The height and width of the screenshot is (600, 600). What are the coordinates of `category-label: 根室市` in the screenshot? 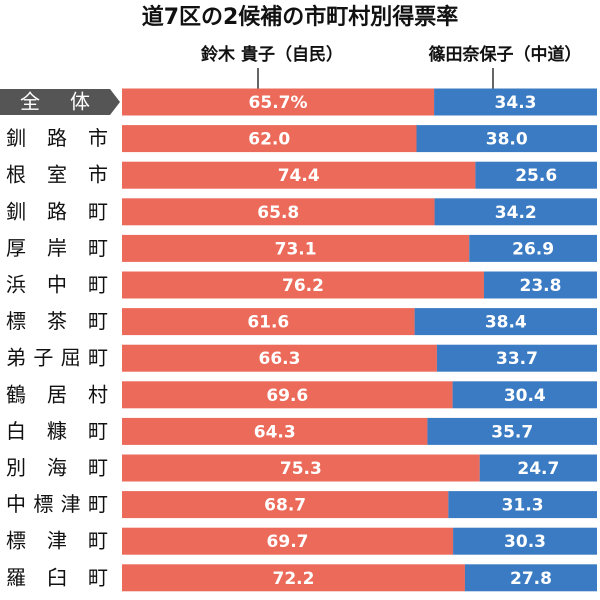 It's located at (57, 175).